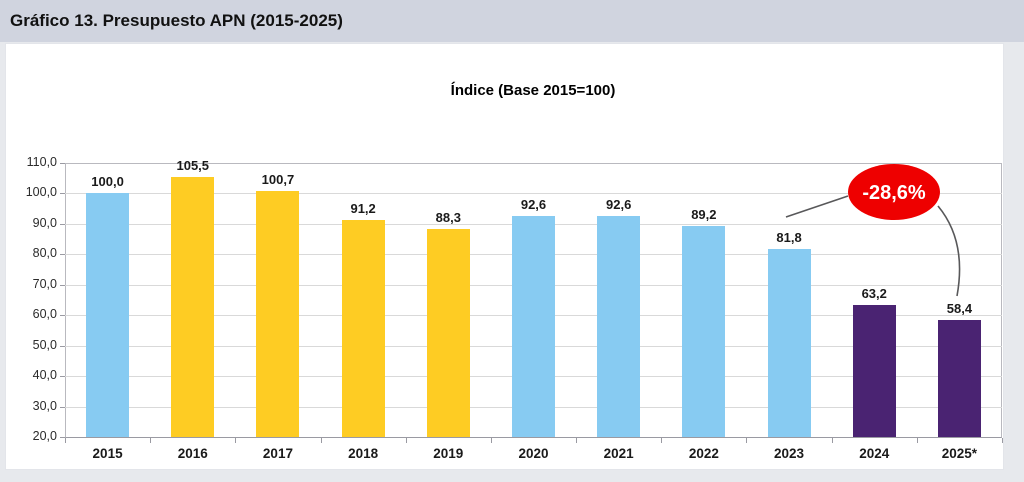 This screenshot has height=482, width=1024. I want to click on bar-value-label: 88,3, so click(448, 218).